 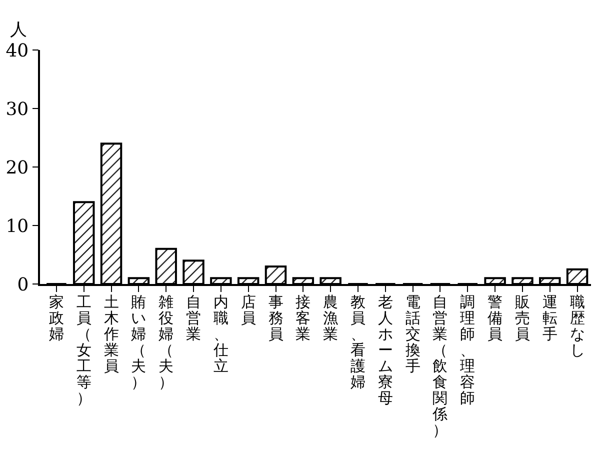 I want to click on x-tick-label: 調理師、理容師, so click(x=468, y=350).